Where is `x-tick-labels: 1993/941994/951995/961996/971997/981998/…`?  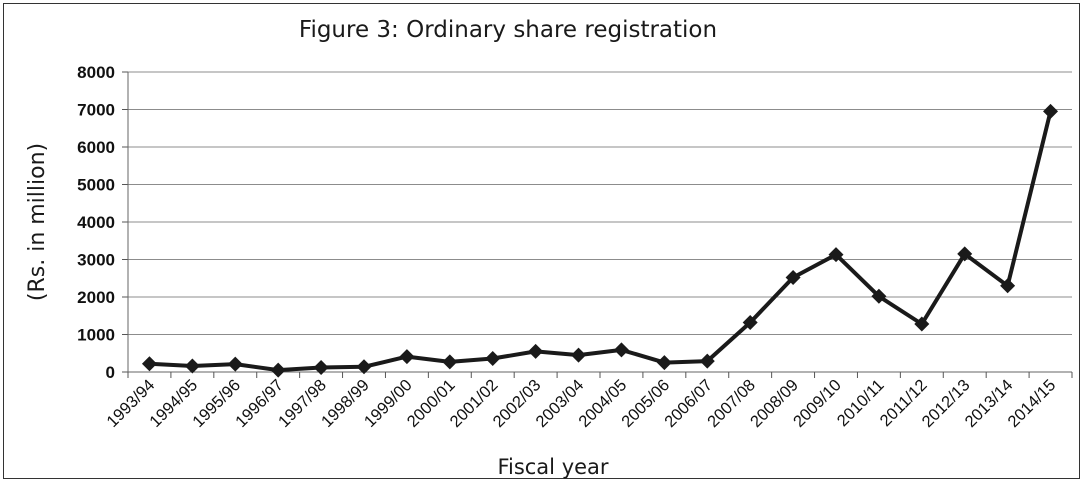 x-tick-labels: 1993/941994/951995/961996/971997/981998/… is located at coordinates (581, 403).